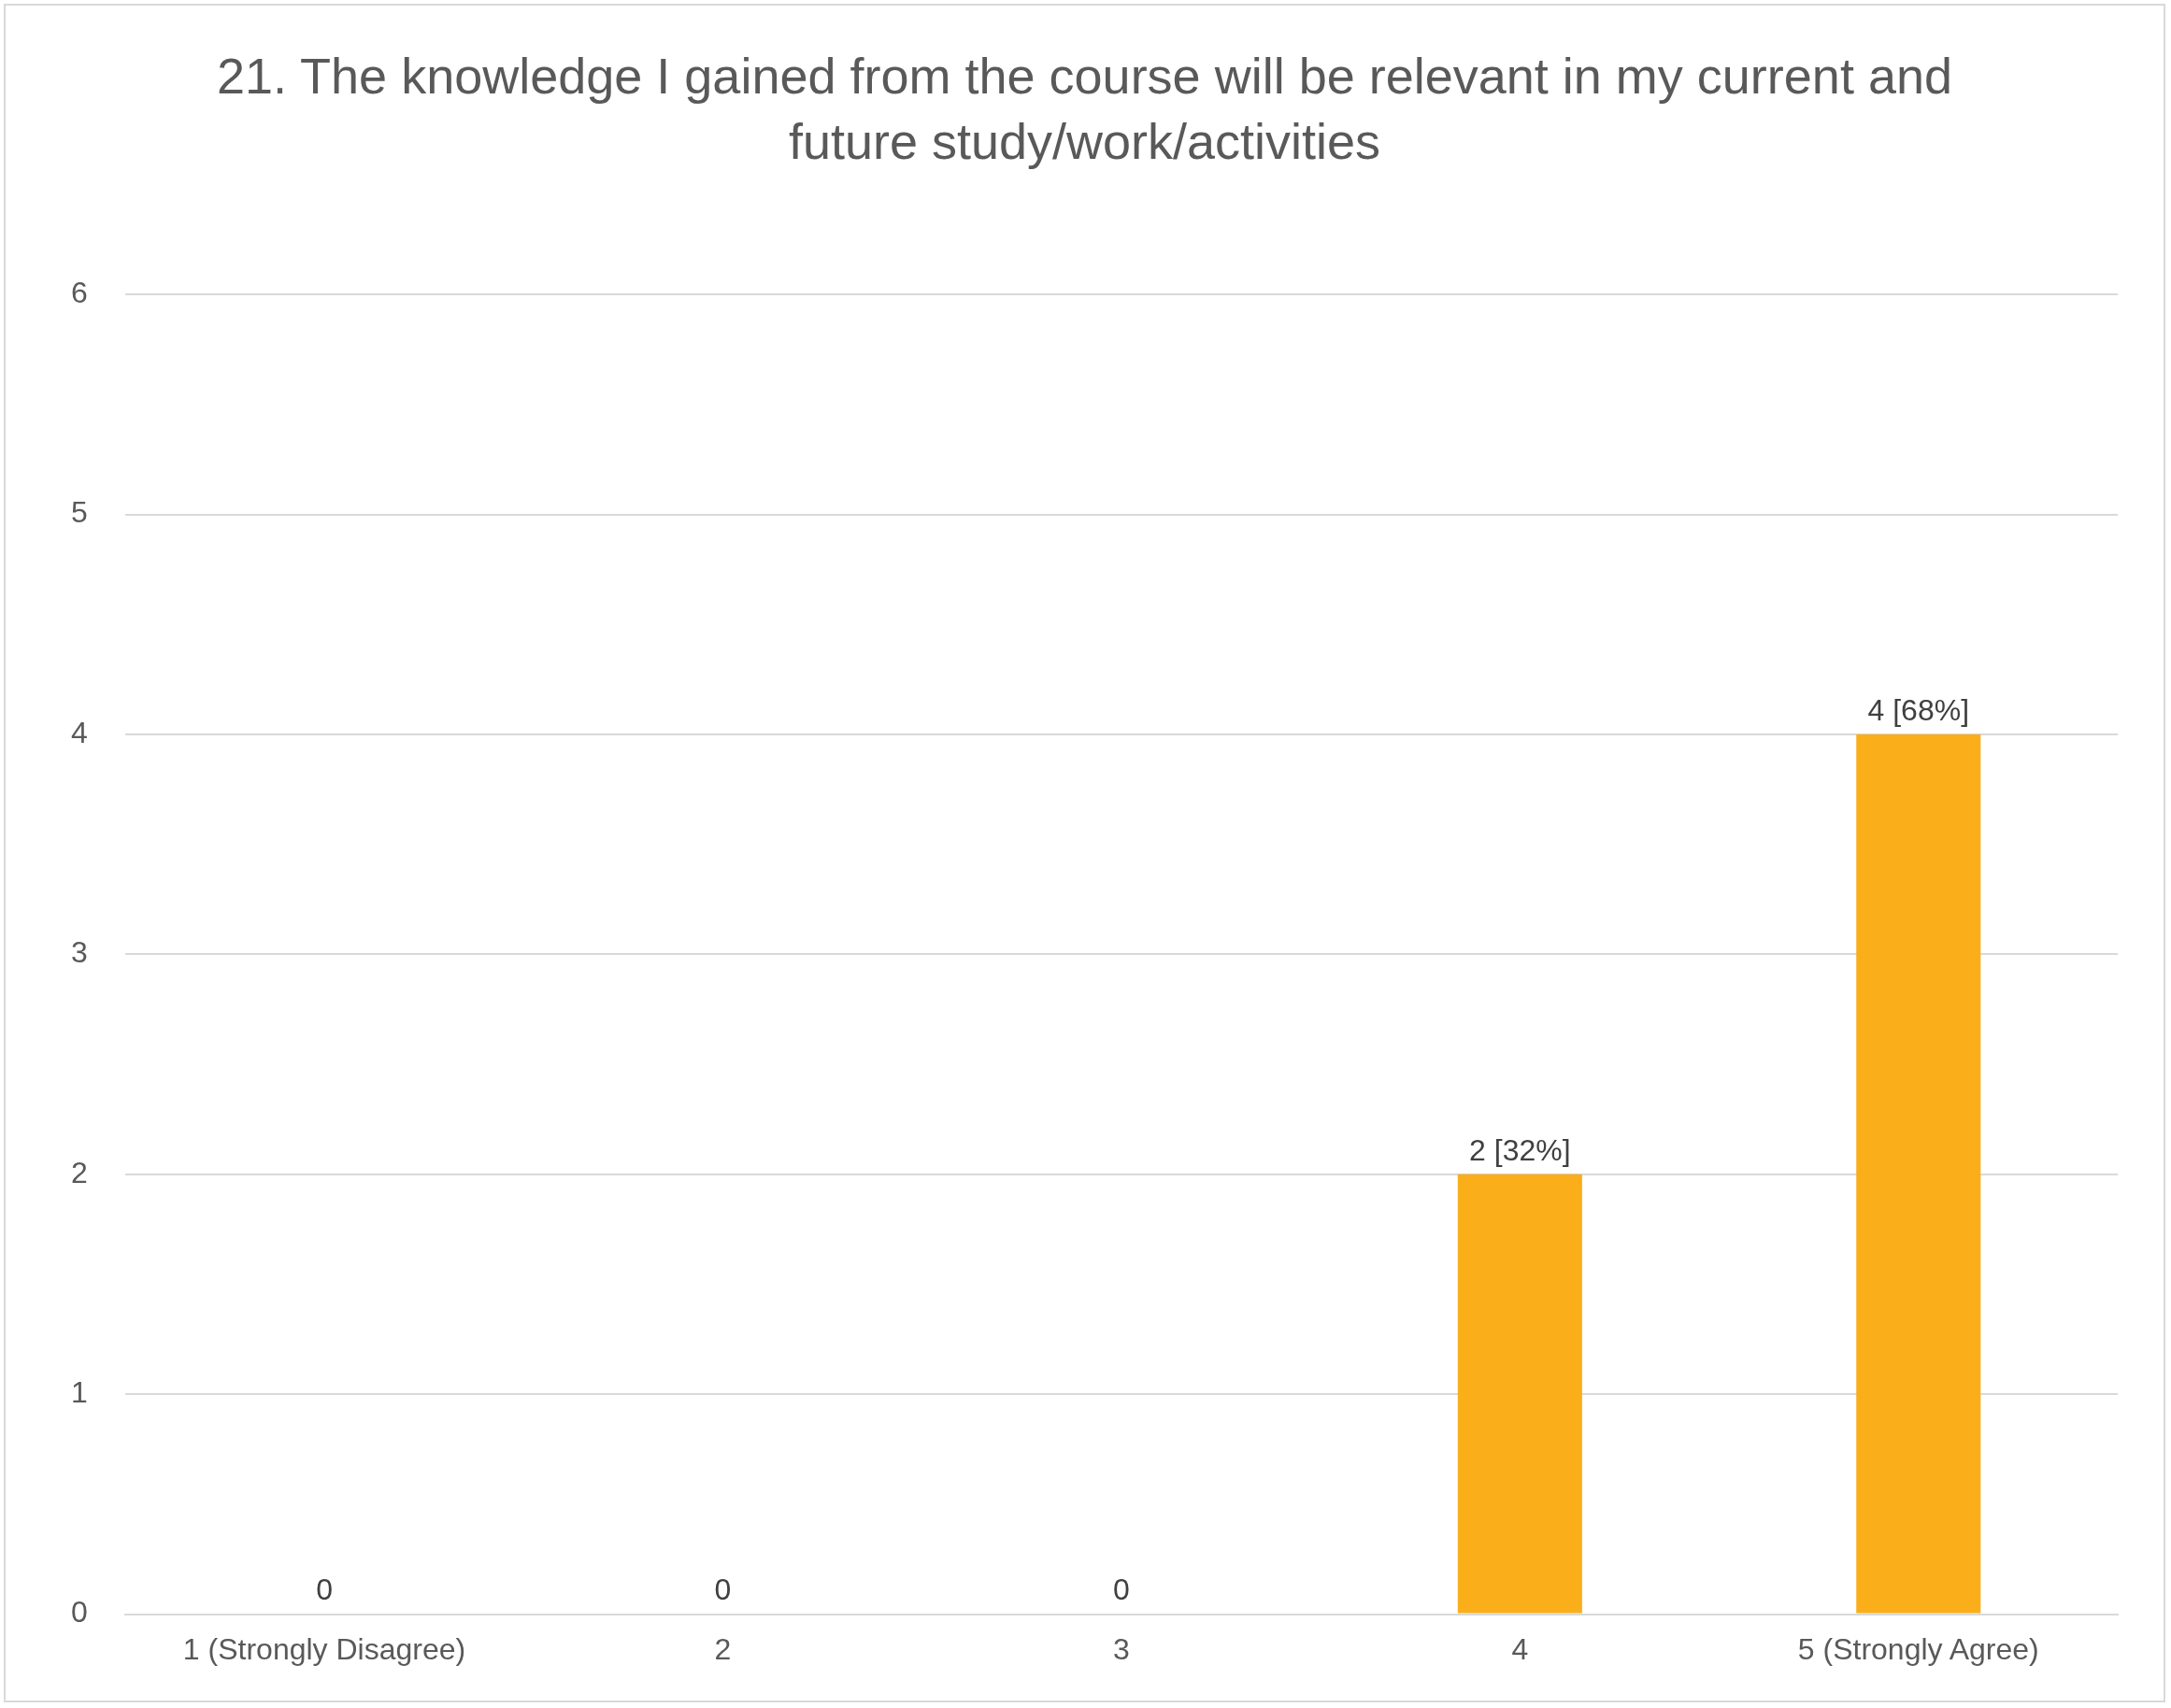  I want to click on y-tick-label: 2, so click(79, 1172).